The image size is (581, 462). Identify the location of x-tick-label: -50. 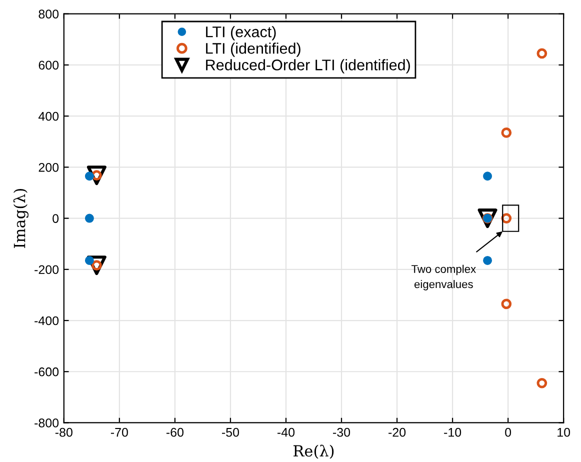
(231, 432).